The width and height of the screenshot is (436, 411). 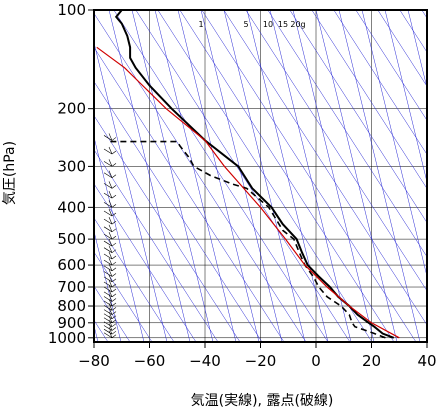 What do you see at coordinates (71, 265) in the screenshot?
I see `y-tick-label: 600` at bounding box center [71, 265].